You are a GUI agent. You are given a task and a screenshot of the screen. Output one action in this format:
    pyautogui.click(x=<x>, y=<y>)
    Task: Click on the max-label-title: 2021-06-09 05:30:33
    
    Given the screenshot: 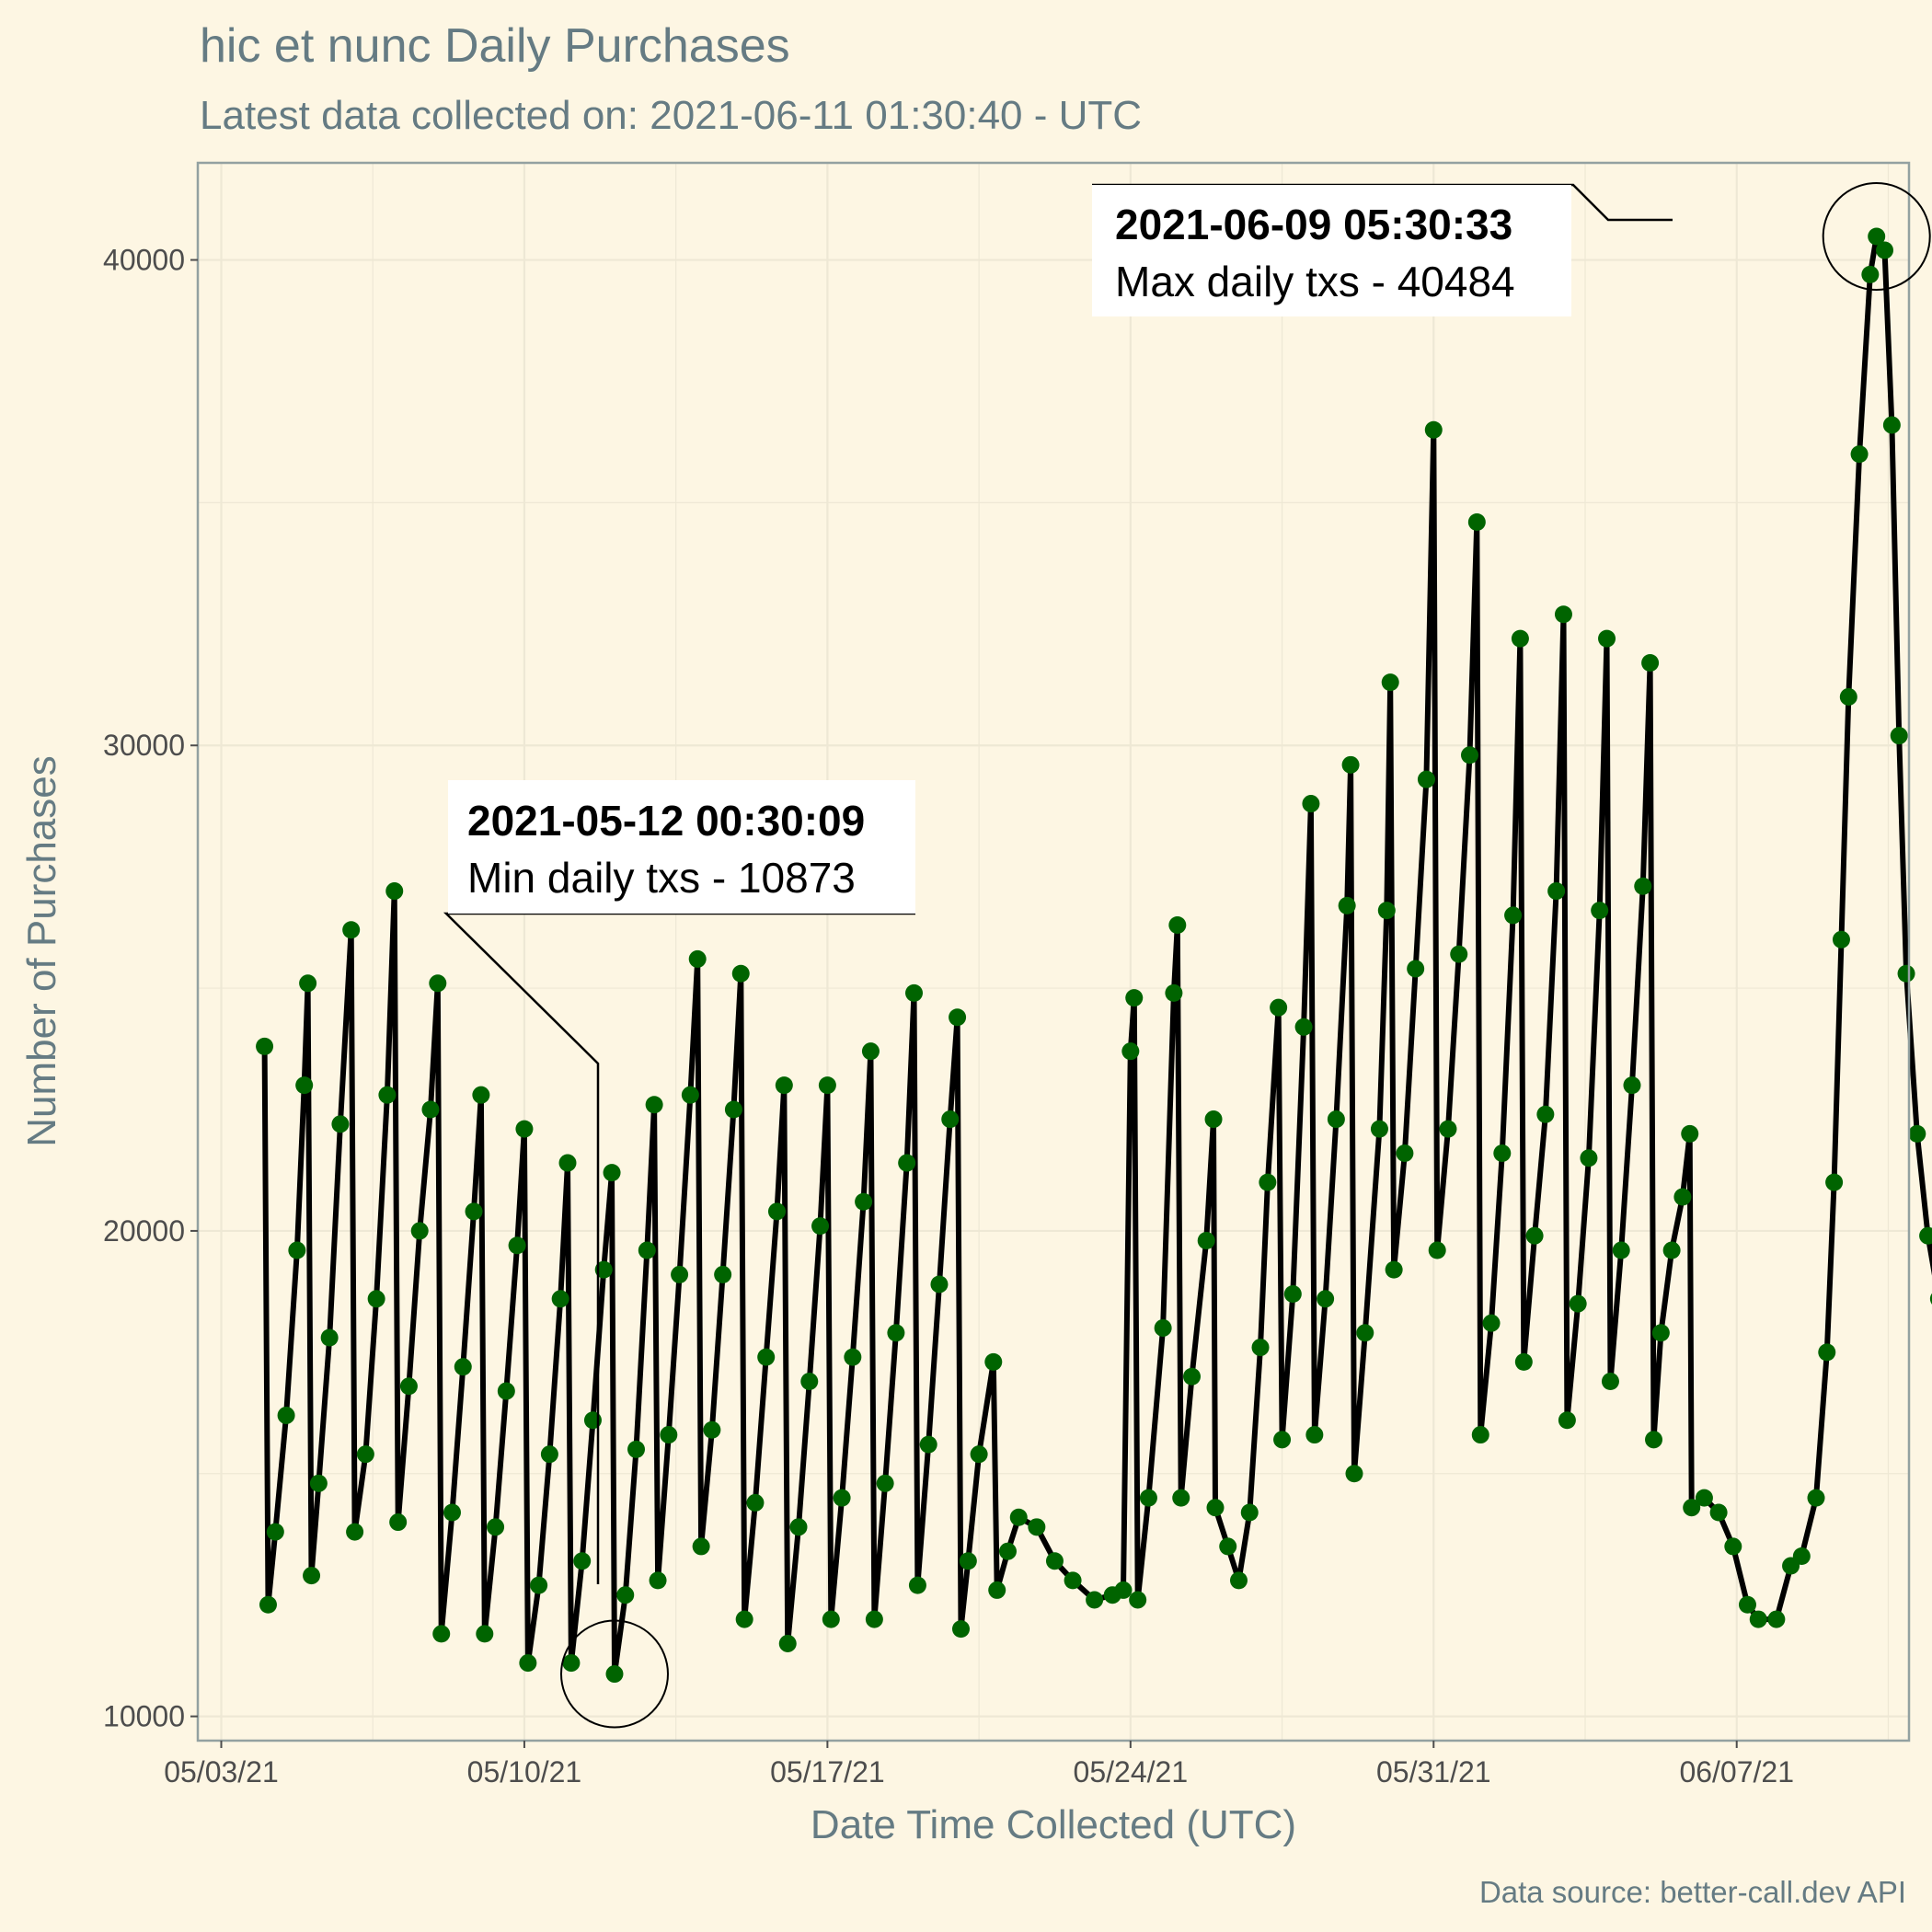 What is the action you would take?
    pyautogui.click(x=1313, y=224)
    